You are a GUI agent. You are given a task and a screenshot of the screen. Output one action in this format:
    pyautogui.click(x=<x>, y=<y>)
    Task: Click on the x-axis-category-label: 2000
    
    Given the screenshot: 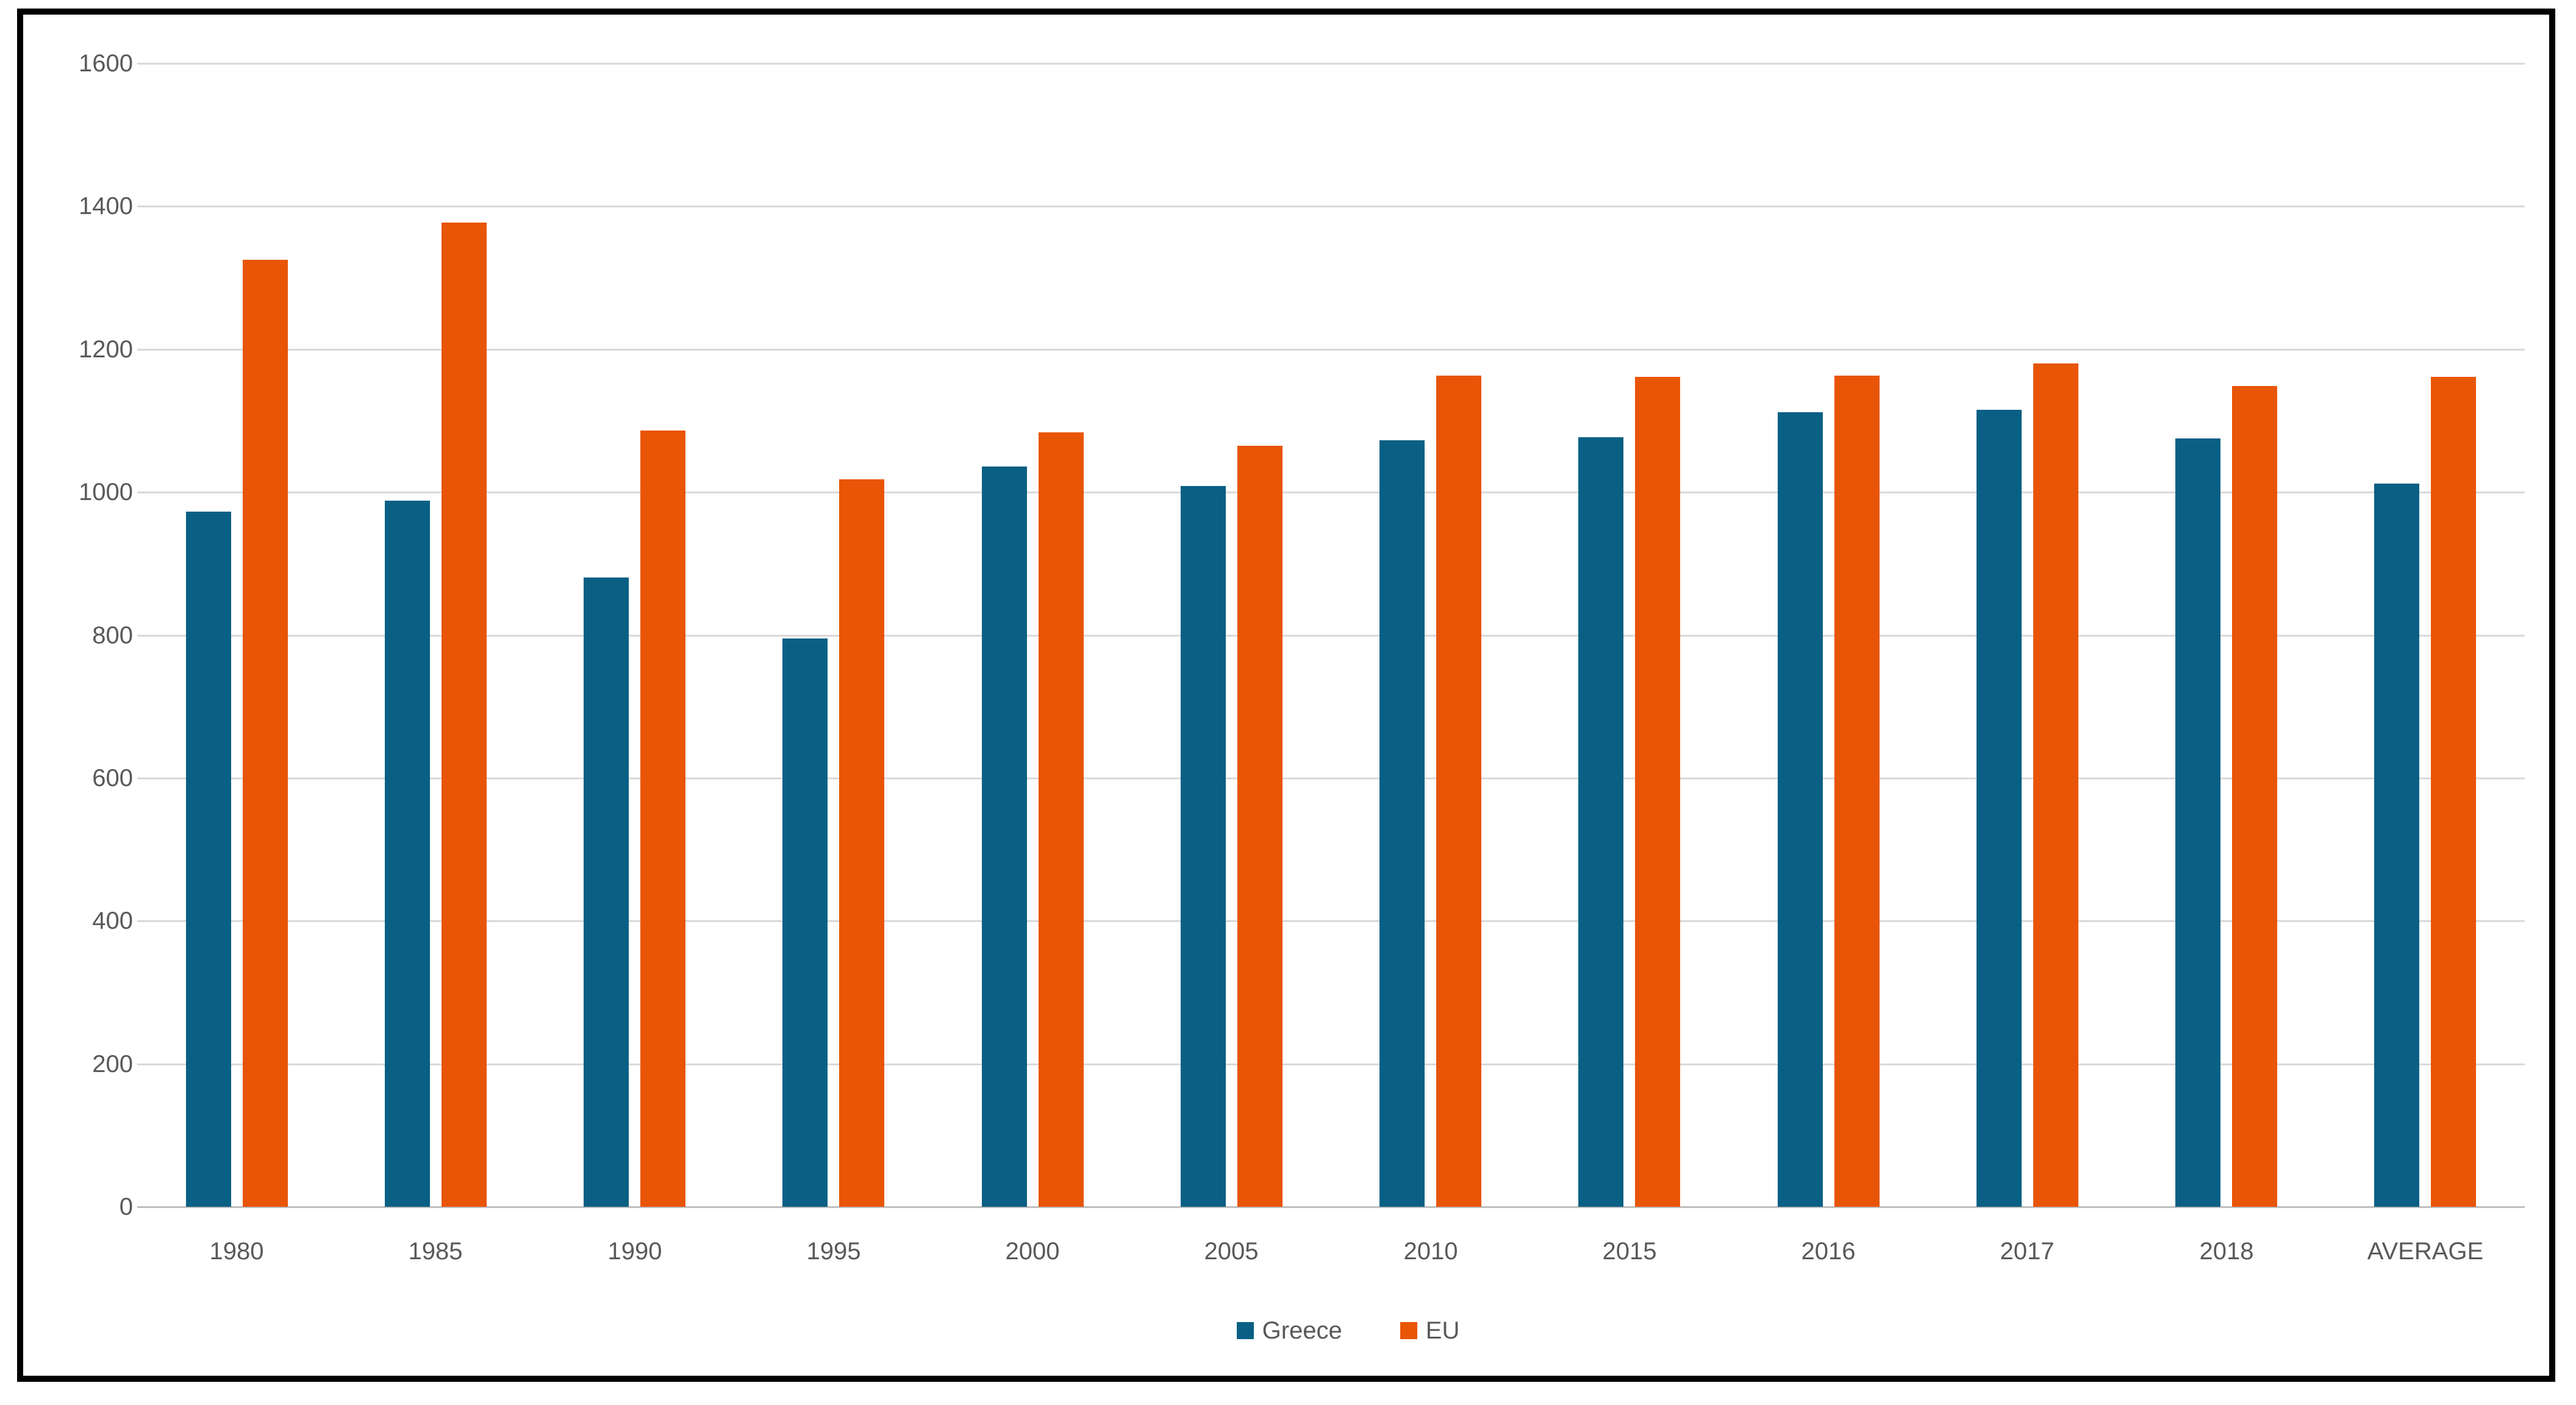 What is the action you would take?
    pyautogui.click(x=1032, y=1251)
    